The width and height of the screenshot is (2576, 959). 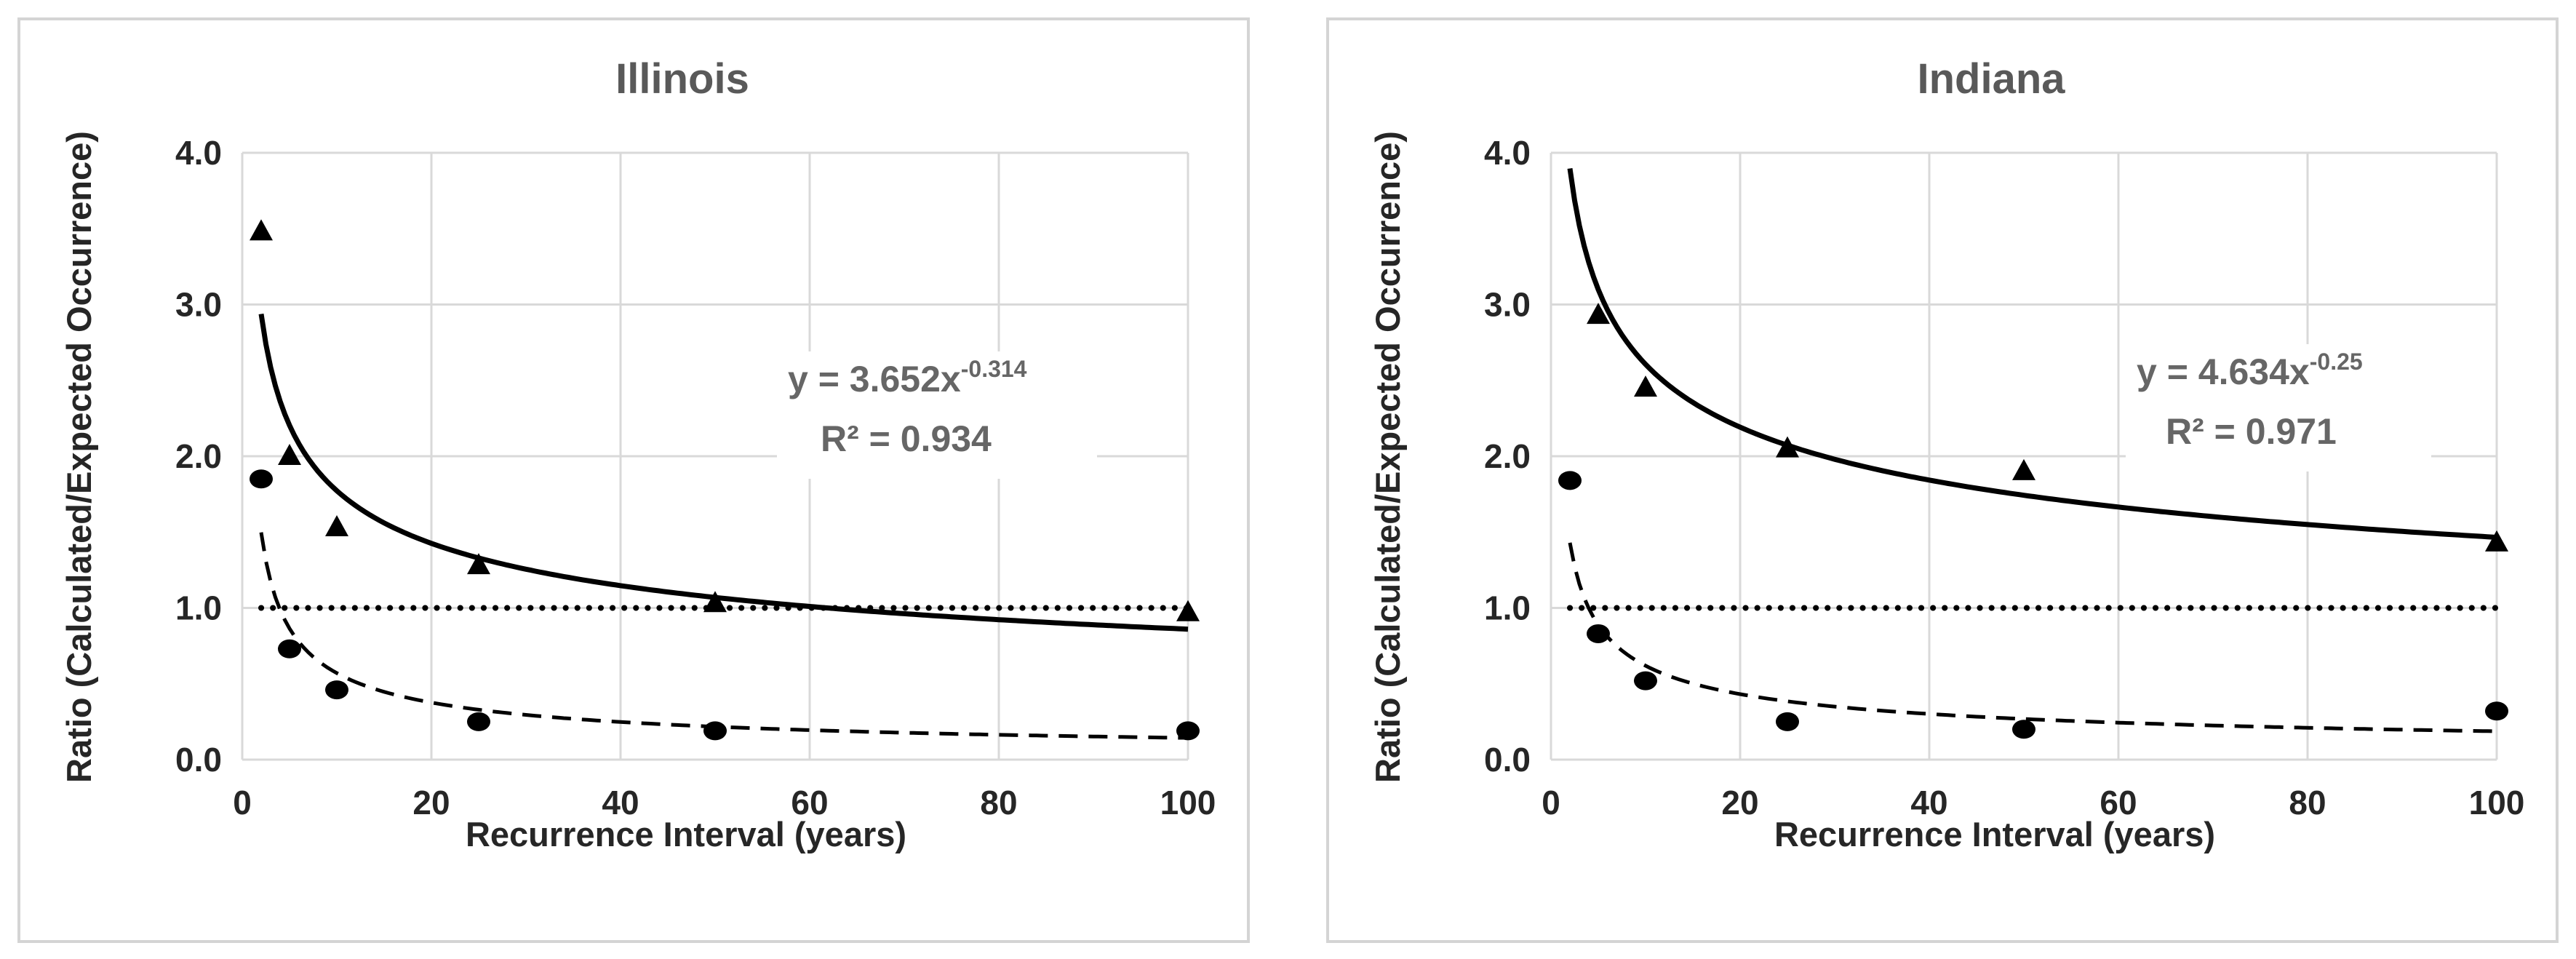 I want to click on chart-title: Indiana, so click(x=1991, y=79).